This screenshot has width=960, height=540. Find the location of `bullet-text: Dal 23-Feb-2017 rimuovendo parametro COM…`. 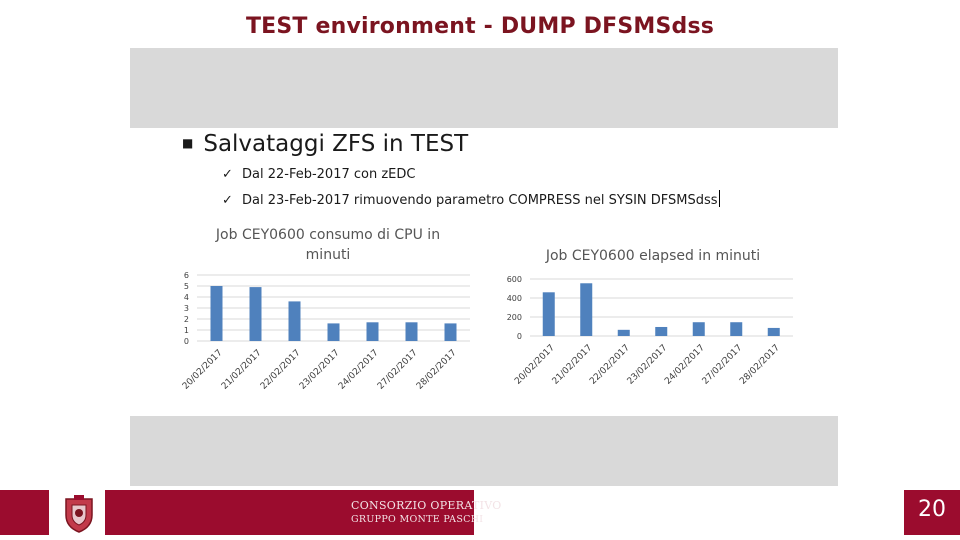

bullet-text: Dal 23-Feb-2017 rimuovendo parametro COM… is located at coordinates (480, 200).